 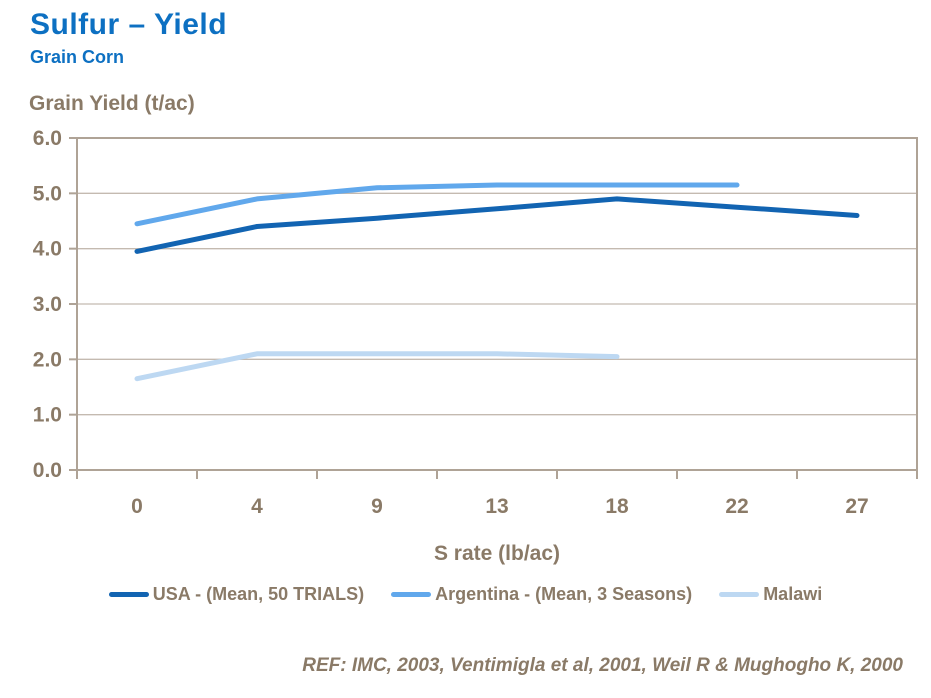 I want to click on legend-swatch-usa-mean-50-trials, so click(x=128, y=594).